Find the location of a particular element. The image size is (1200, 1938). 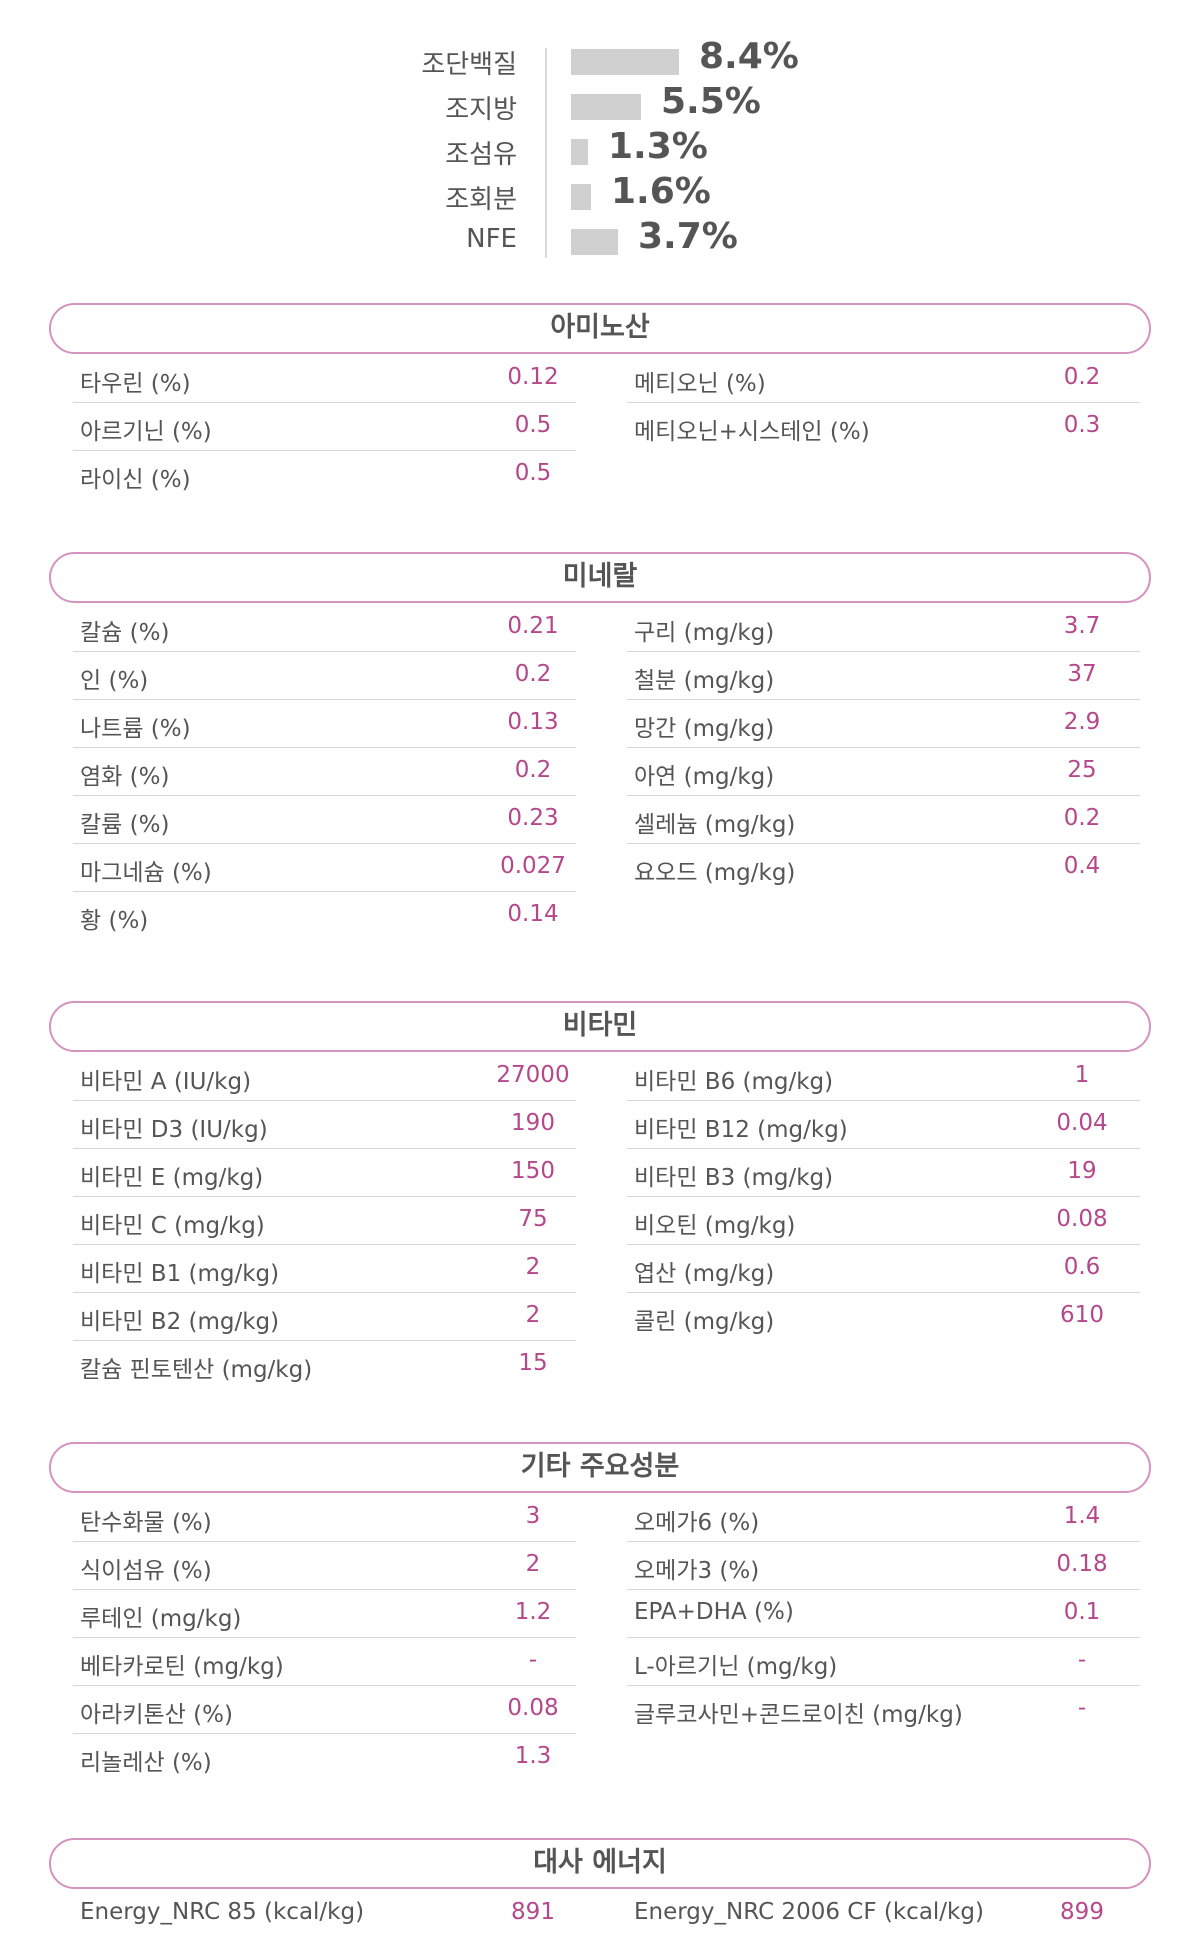

nutrient-label: 칼슘 핀토텐산 (mg/kg) is located at coordinates (196, 1370).